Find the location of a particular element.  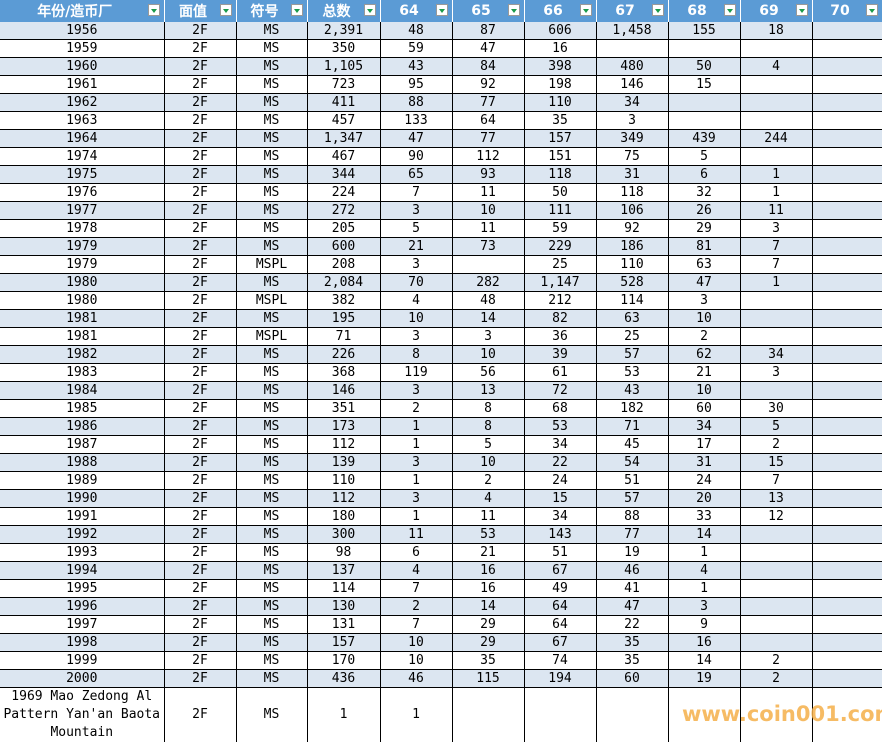

table-cell: 151 is located at coordinates (560, 156).